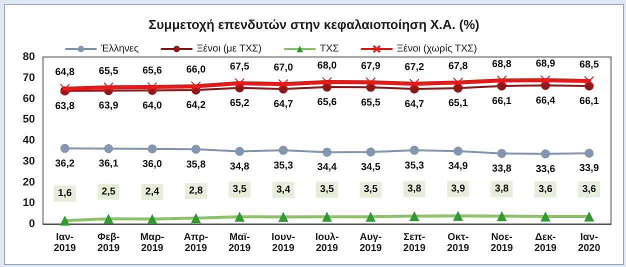 This screenshot has height=267, width=626. Describe the element at coordinates (108, 243) in the screenshot. I see `x-tick-label: Φεβ-2019` at that location.